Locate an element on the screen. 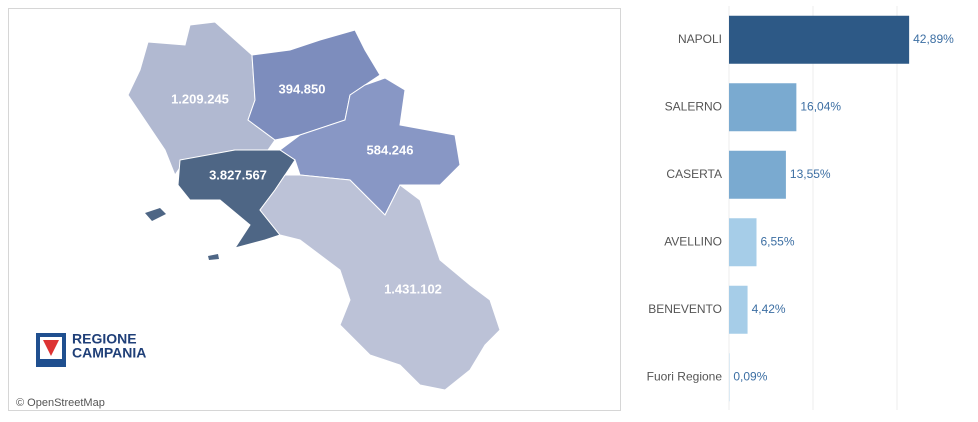 The width and height of the screenshot is (978, 422). province-value: 1.209.245 is located at coordinates (200, 98).